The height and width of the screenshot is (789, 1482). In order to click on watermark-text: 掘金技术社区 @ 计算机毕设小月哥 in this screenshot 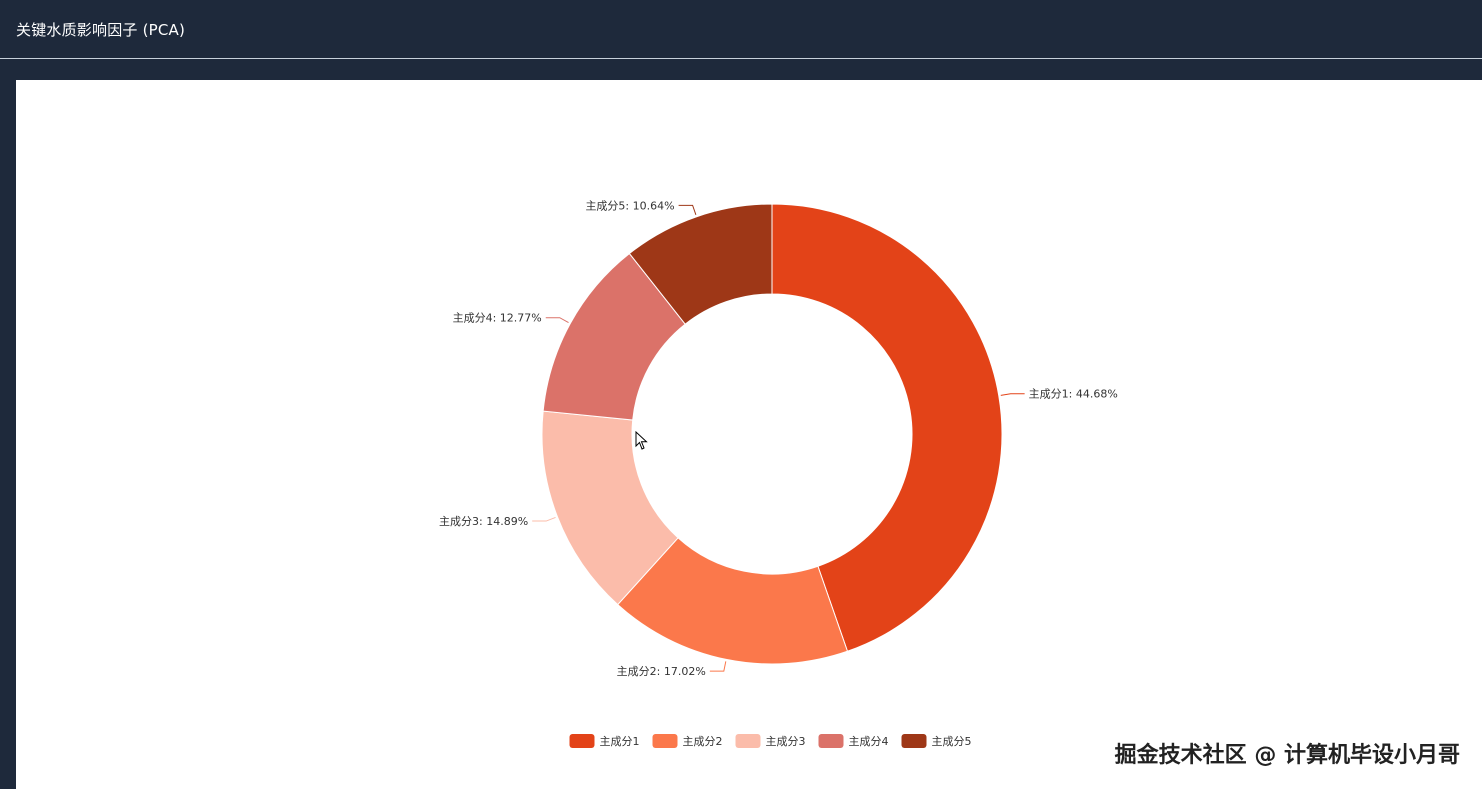, I will do `click(1287, 755)`.